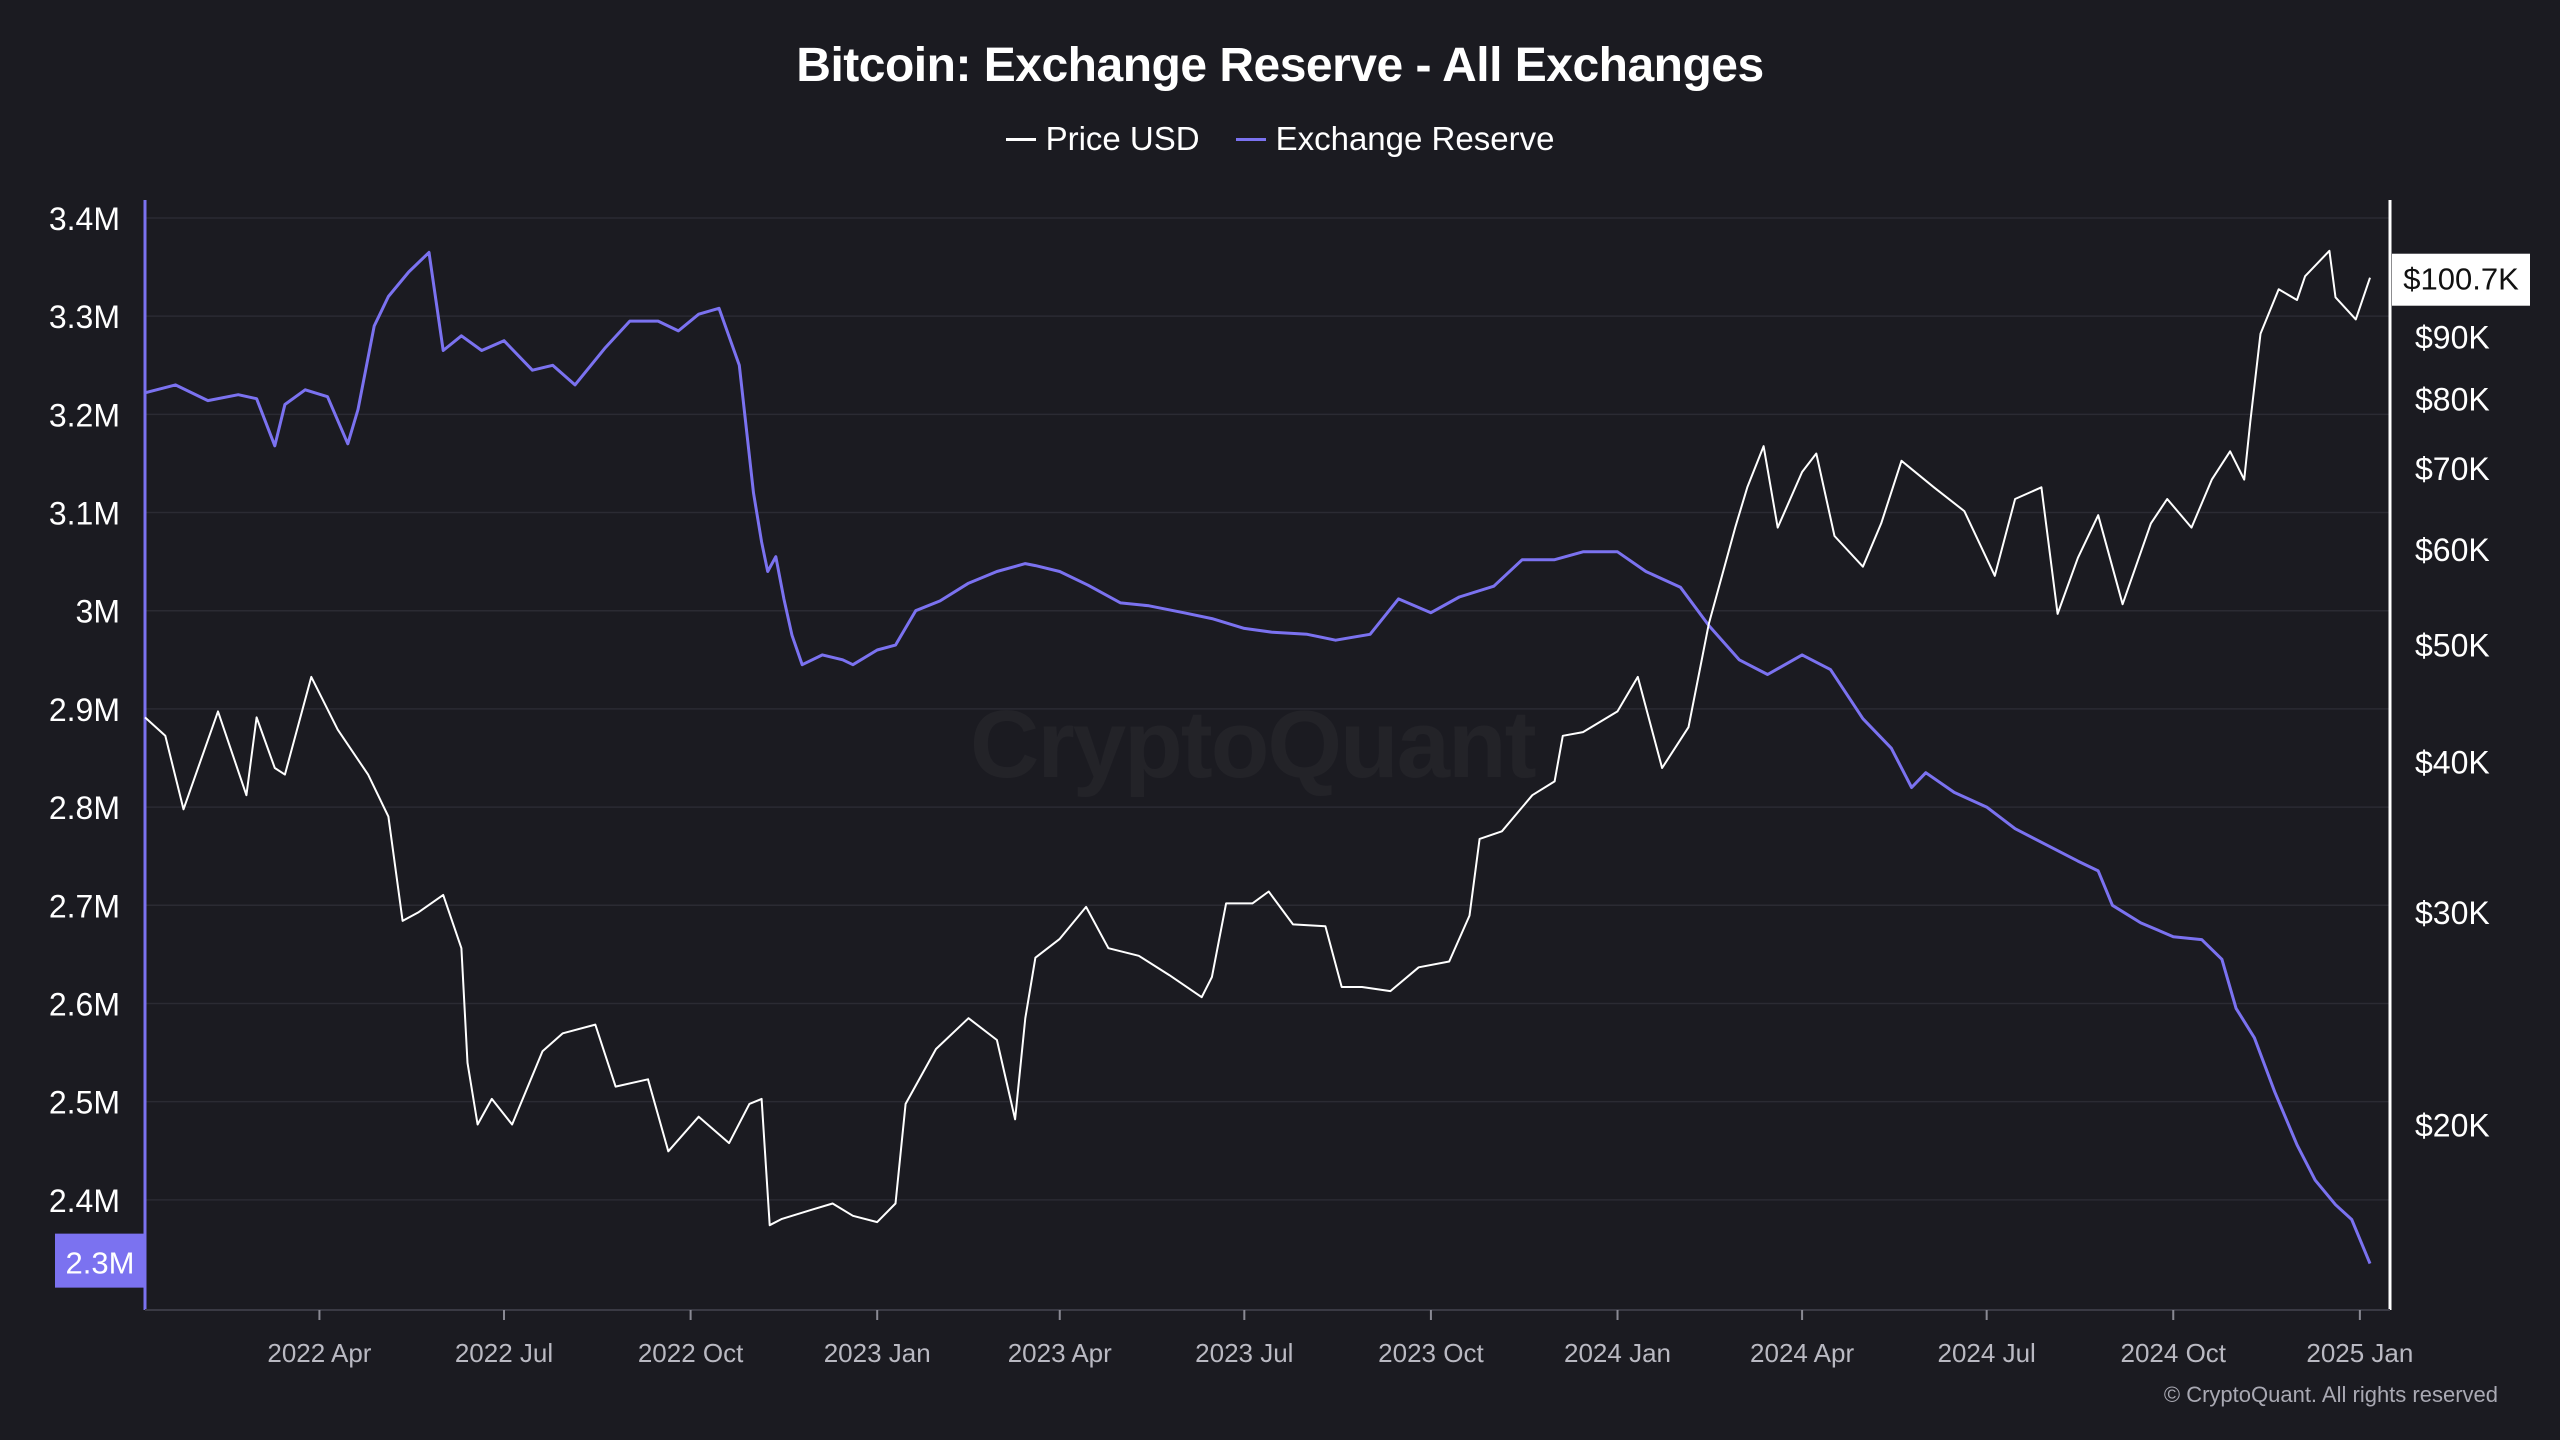 This screenshot has width=2560, height=1440. Describe the element at coordinates (1802, 1353) in the screenshot. I see `x-tick-label: 2024 Apr` at that location.